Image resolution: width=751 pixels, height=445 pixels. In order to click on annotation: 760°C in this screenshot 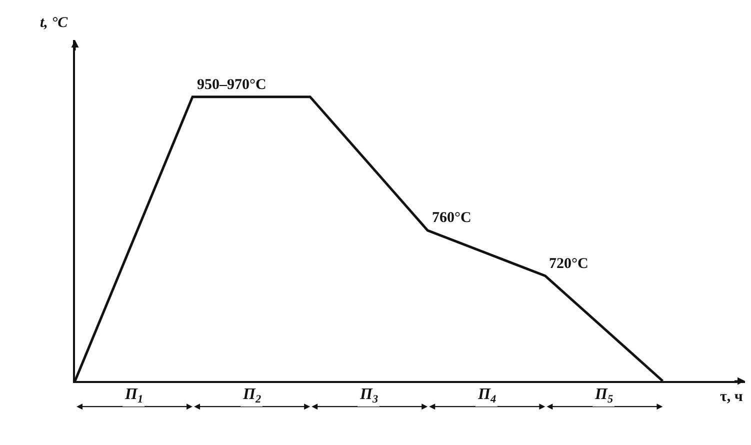, I will do `click(452, 218)`.